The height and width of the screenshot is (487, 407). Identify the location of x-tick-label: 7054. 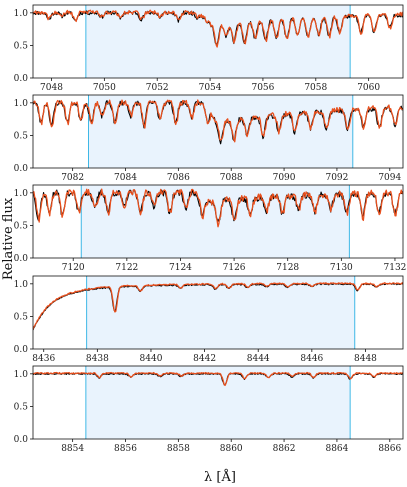
(210, 88).